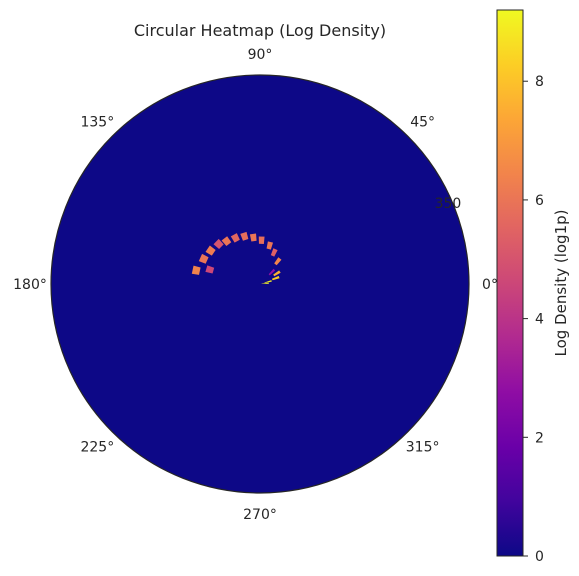 This screenshot has height=576, width=579. What do you see at coordinates (30, 285) in the screenshot?
I see `angle-tick-label: 180°` at bounding box center [30, 285].